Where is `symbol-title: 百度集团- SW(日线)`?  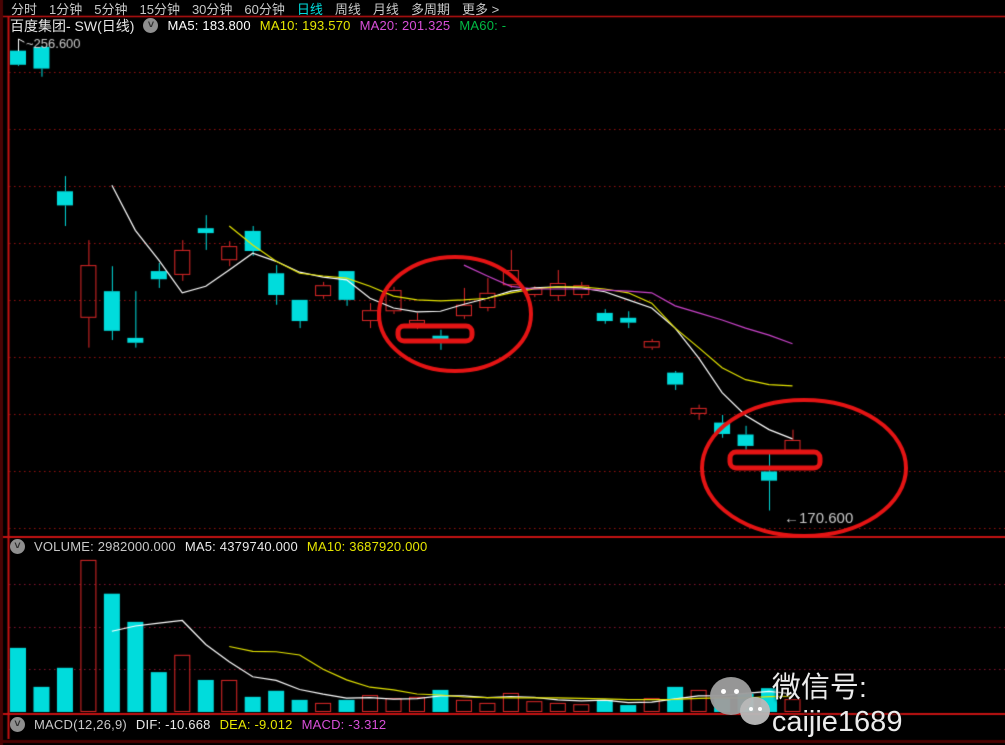
symbol-title: 百度集团- SW(日线) is located at coordinates (72, 25).